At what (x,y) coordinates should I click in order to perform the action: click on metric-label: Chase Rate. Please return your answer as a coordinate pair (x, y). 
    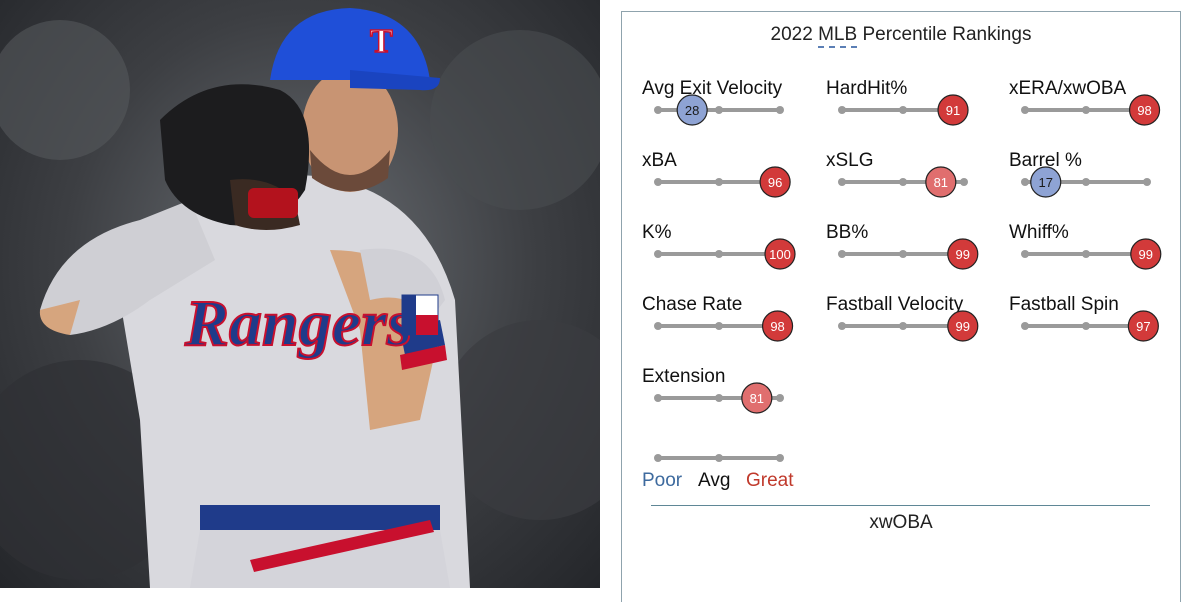
    Looking at the image, I should click on (692, 304).